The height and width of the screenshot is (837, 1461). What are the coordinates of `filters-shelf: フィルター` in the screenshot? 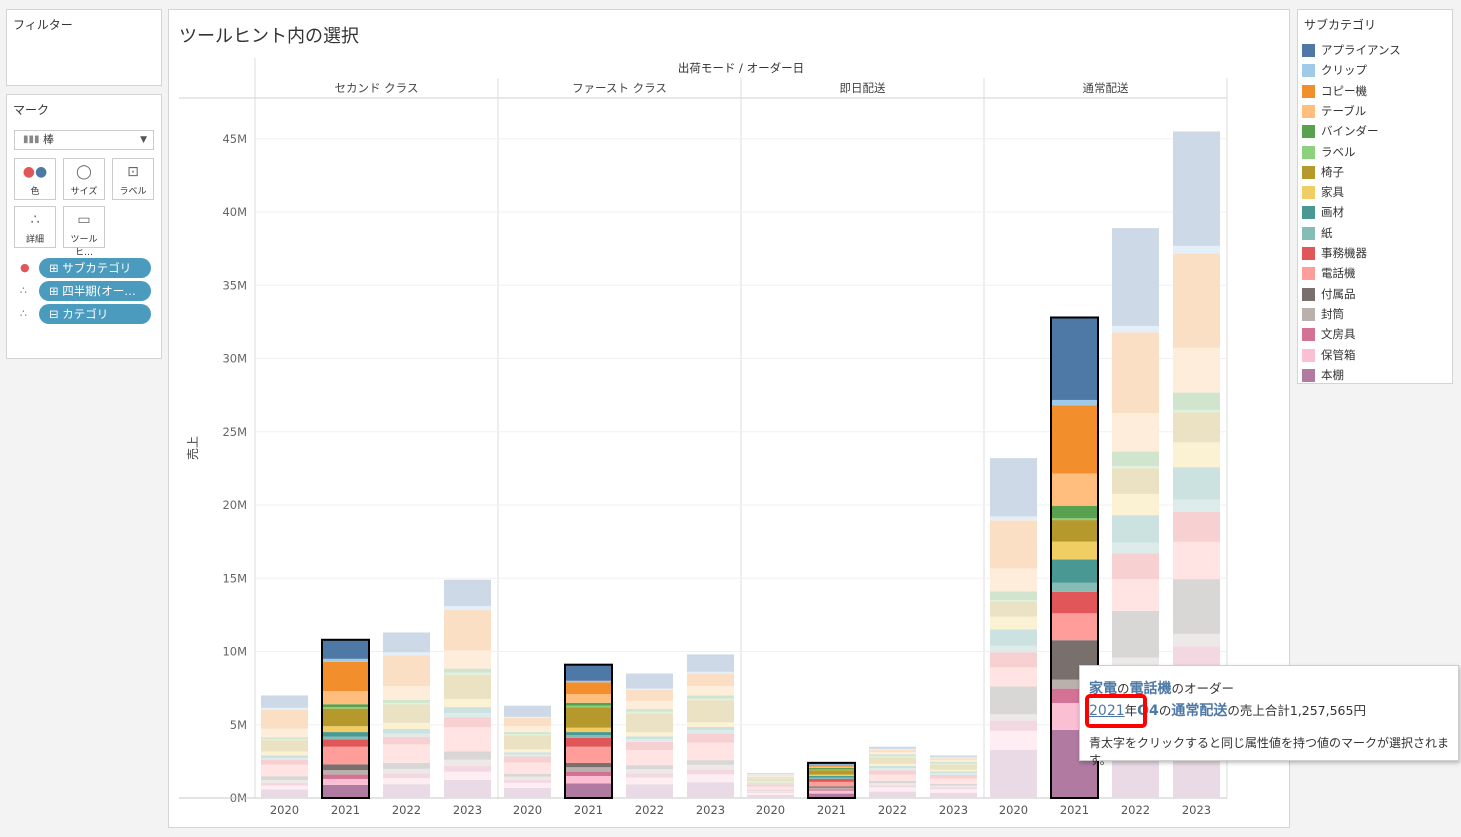 It's located at (84, 47).